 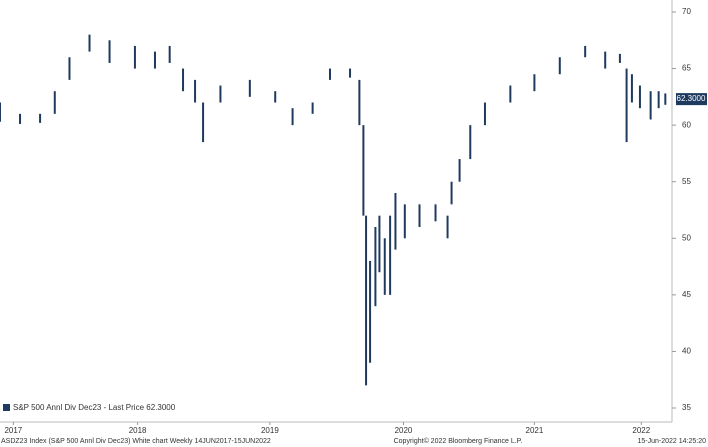 What do you see at coordinates (686, 11) in the screenshot?
I see `y-tick-label: 70` at bounding box center [686, 11].